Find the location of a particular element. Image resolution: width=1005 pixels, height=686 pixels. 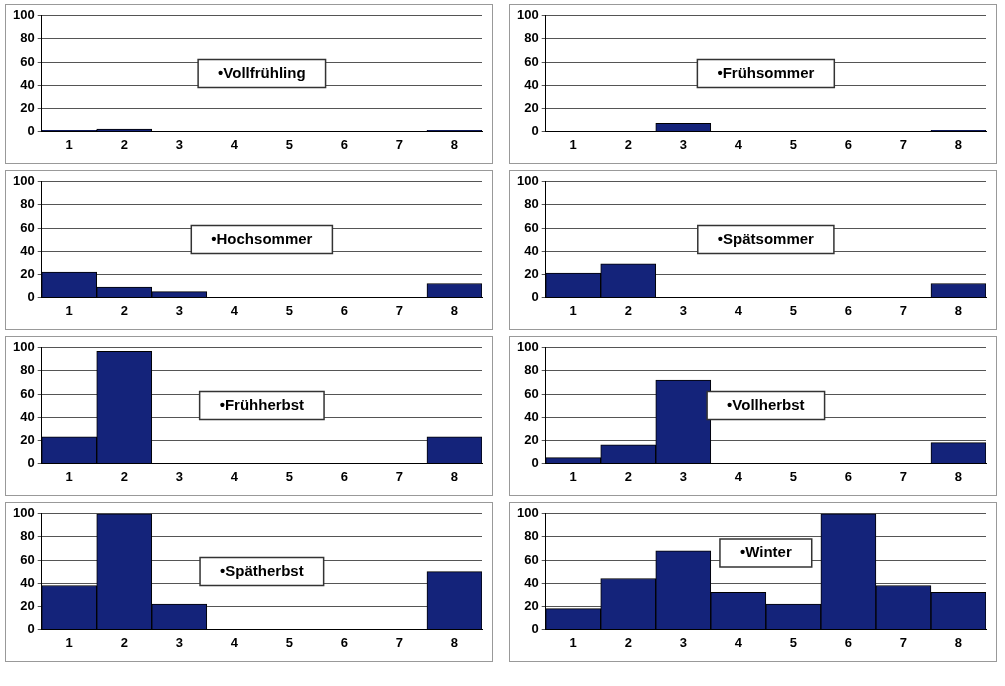

text: •Winter is located at coordinates (765, 552).